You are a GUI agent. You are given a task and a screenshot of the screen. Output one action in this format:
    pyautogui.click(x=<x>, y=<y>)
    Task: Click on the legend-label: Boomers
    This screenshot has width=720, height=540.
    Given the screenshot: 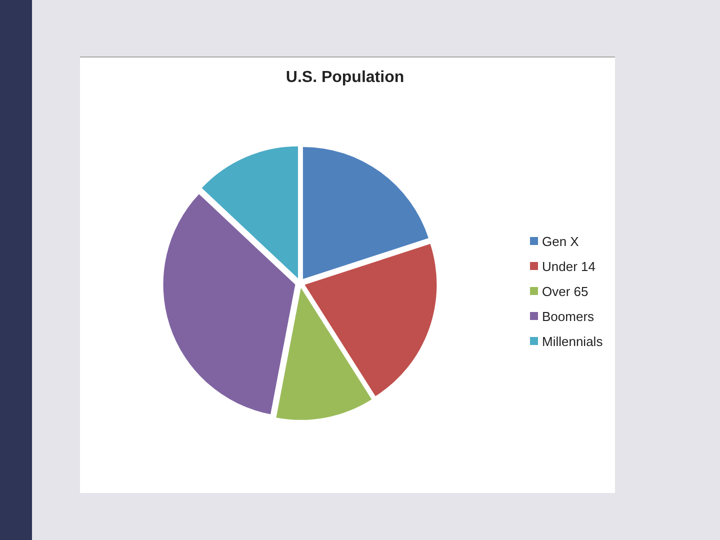 What is the action you would take?
    pyautogui.click(x=568, y=316)
    